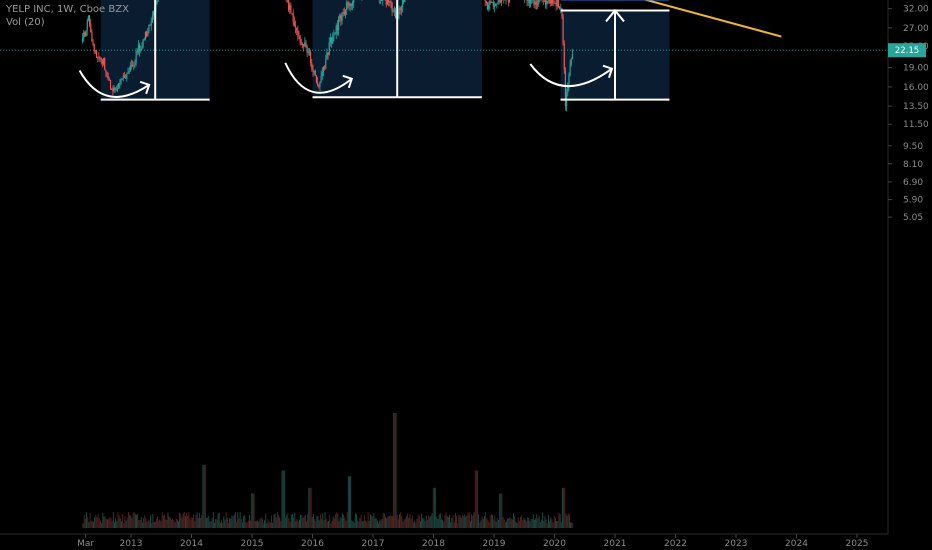 The image size is (932, 550). What do you see at coordinates (554, 544) in the screenshot?
I see `time-tick-label: 2020` at bounding box center [554, 544].